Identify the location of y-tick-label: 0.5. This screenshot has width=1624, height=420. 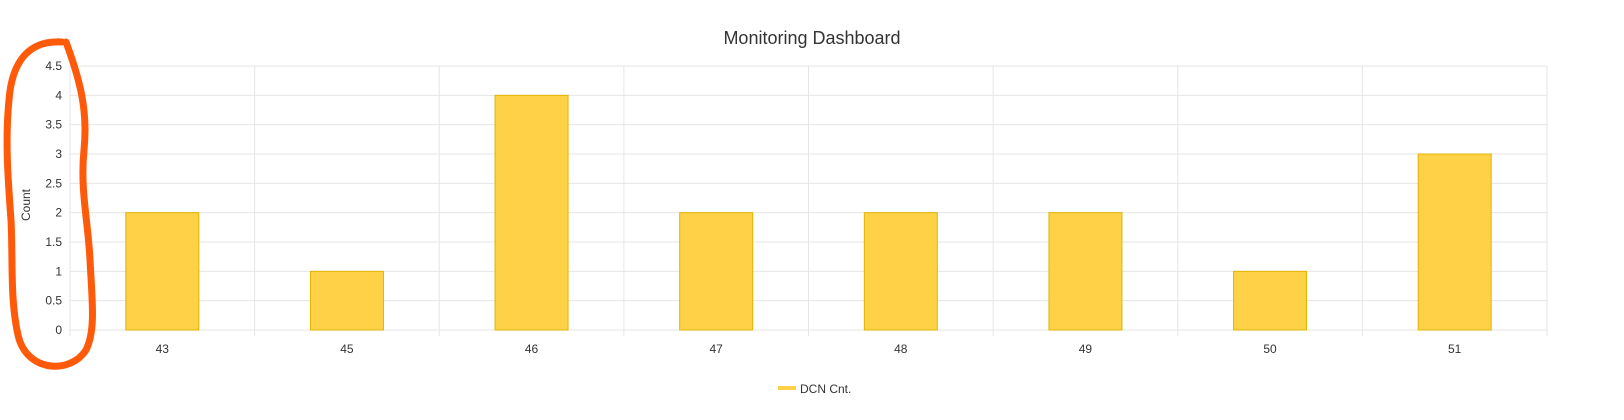
(53, 301).